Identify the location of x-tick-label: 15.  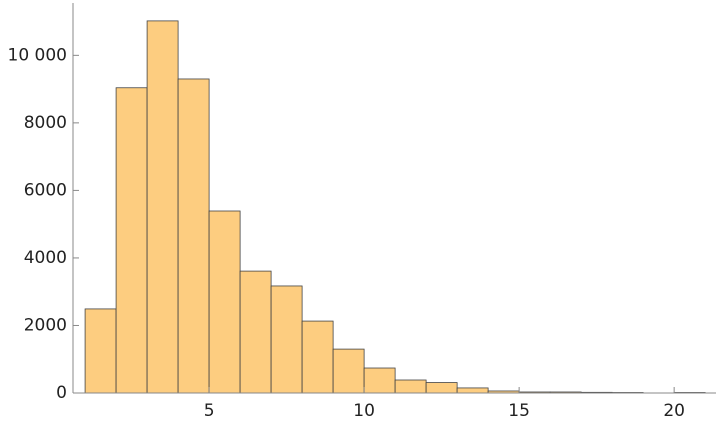
(519, 411).